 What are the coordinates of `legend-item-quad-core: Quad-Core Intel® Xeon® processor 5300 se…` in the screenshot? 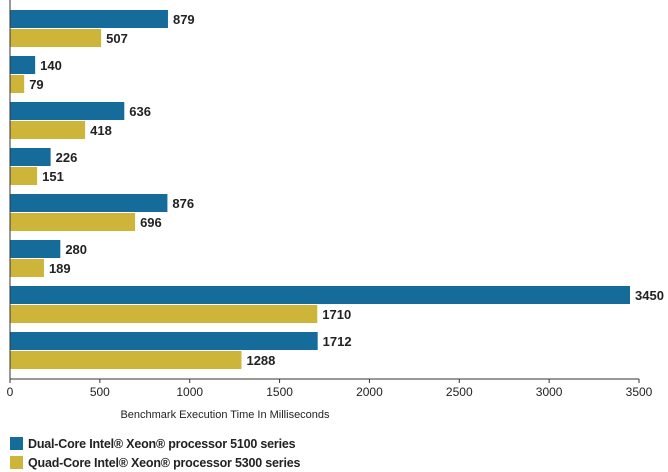 It's located at (155, 462).